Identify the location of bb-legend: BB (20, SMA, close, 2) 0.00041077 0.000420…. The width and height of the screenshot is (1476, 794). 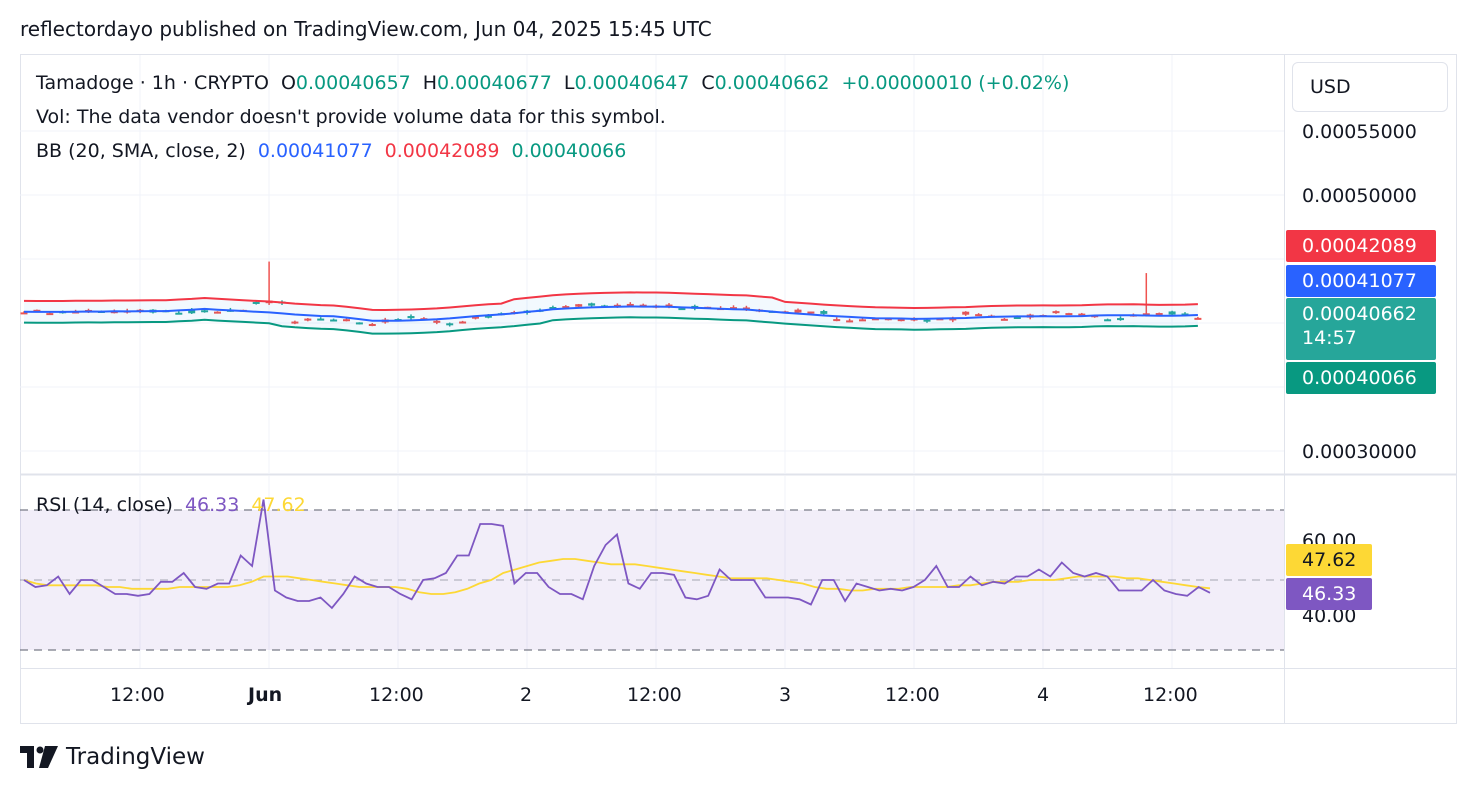
(334, 151).